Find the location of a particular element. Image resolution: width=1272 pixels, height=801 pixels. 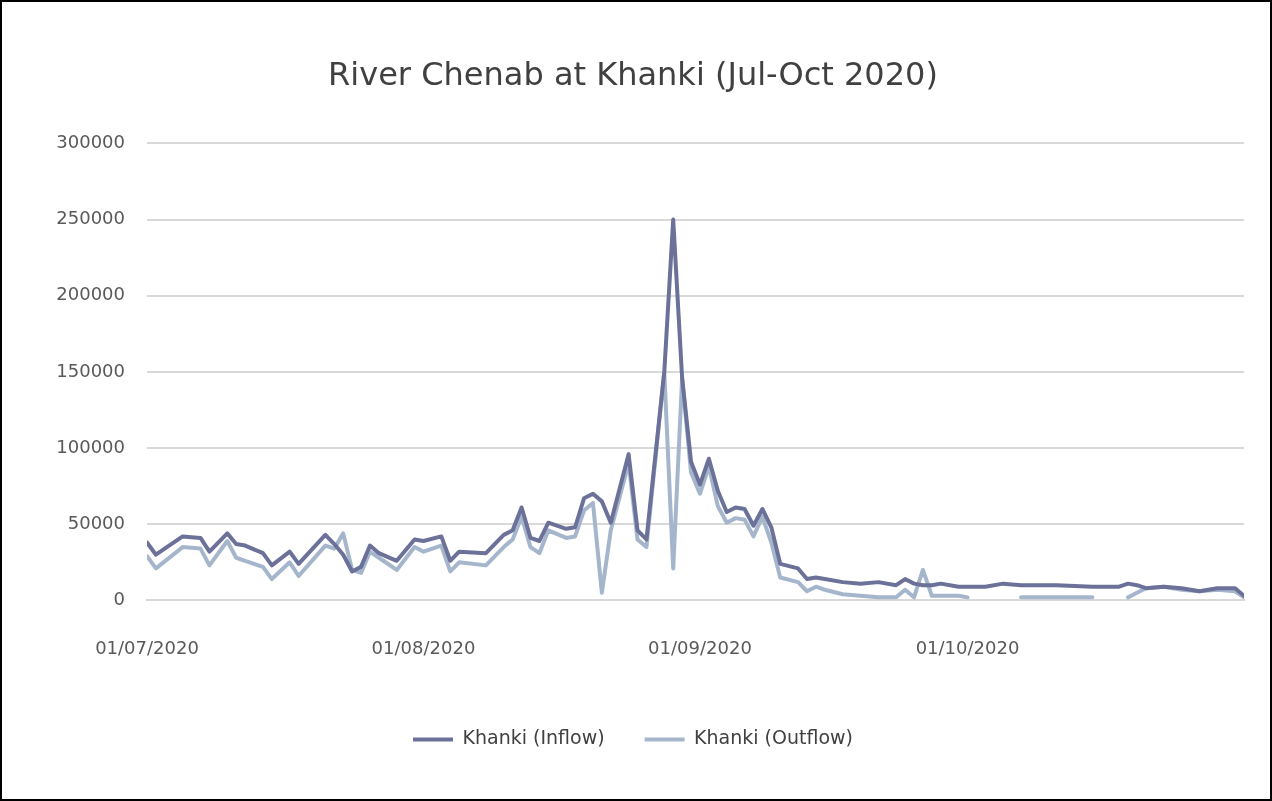

x-tick-label: 01/09/2020 is located at coordinates (700, 647).